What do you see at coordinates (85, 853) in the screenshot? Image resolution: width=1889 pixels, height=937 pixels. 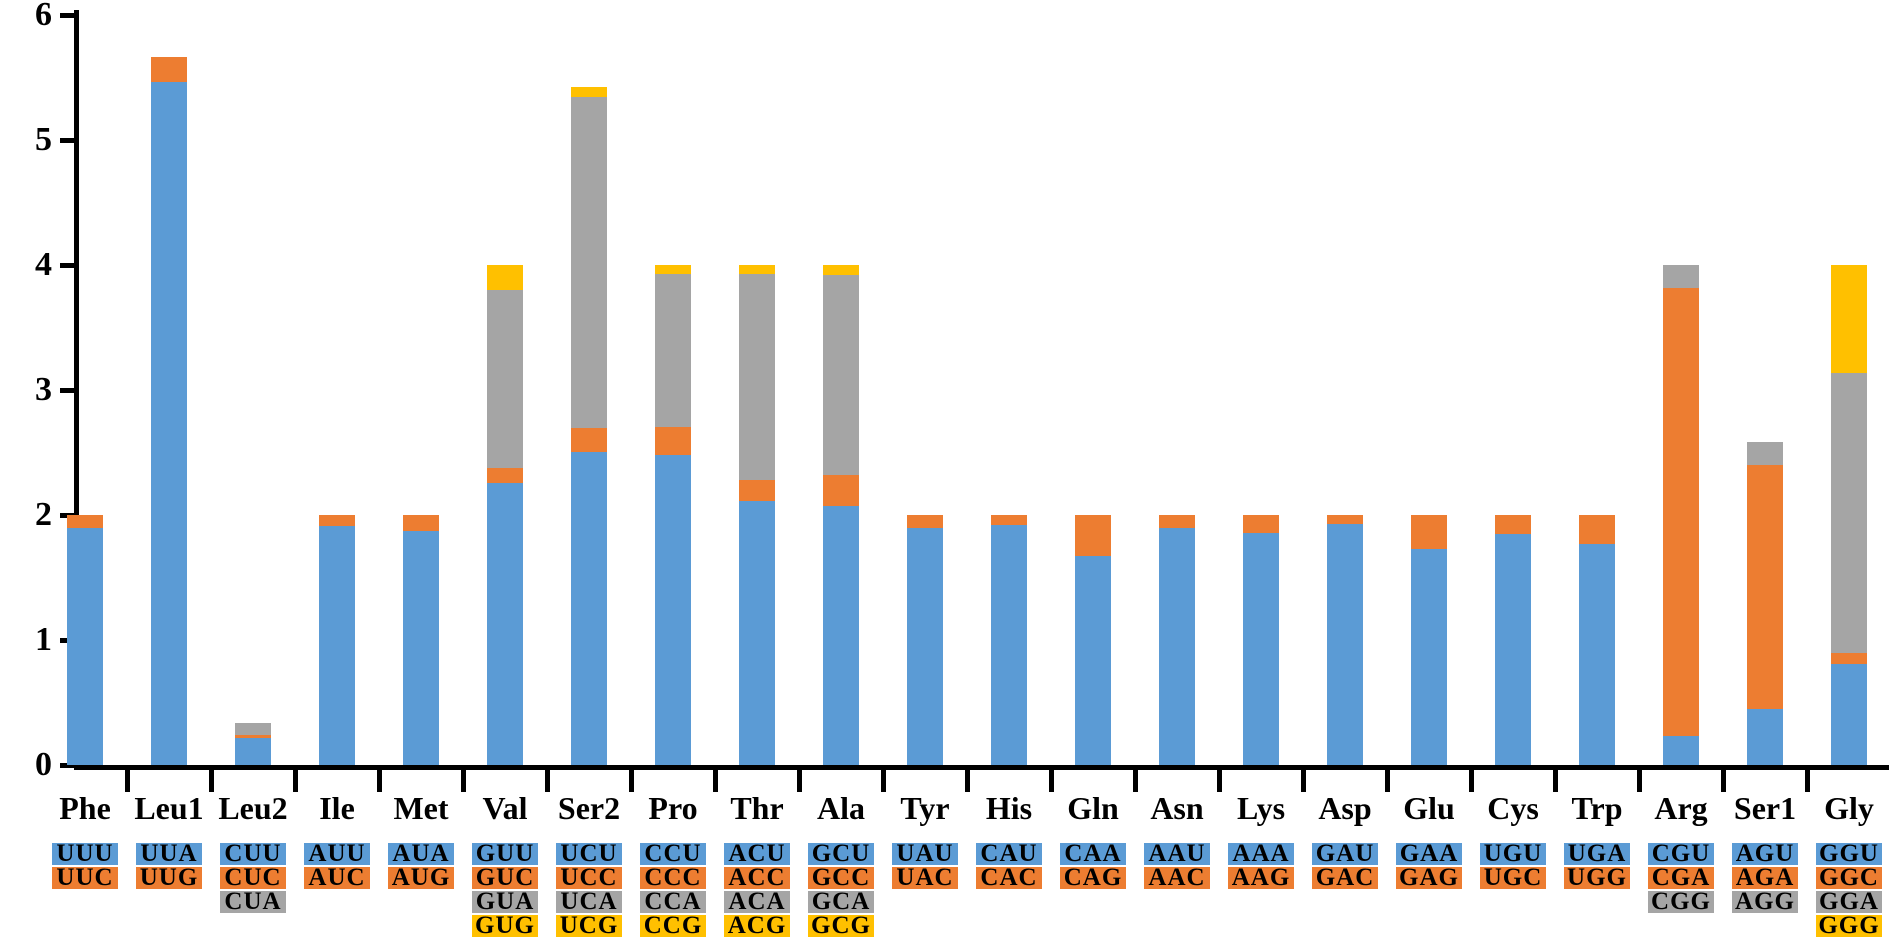 I see `codon-chip-UUU: UUU` at bounding box center [85, 853].